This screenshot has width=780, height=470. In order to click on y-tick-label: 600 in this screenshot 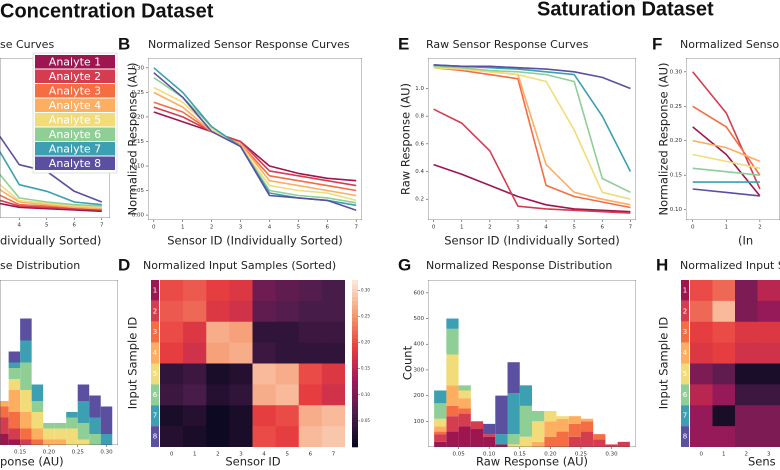, I will do `click(419, 293)`.